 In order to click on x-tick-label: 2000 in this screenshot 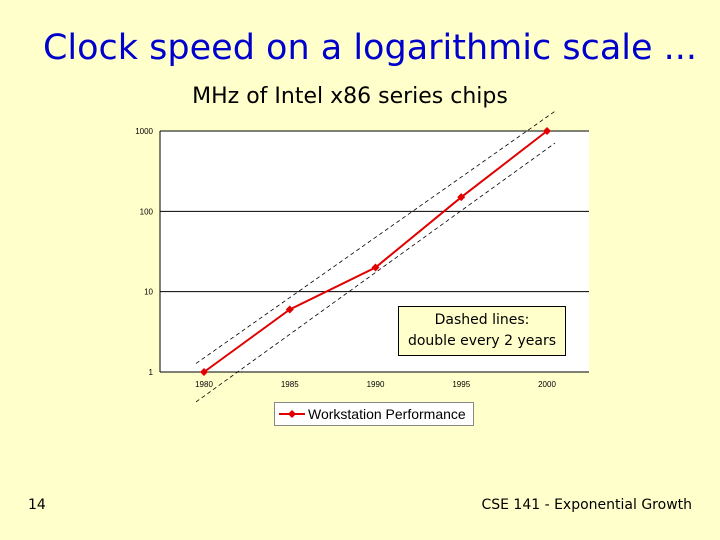, I will do `click(547, 384)`.